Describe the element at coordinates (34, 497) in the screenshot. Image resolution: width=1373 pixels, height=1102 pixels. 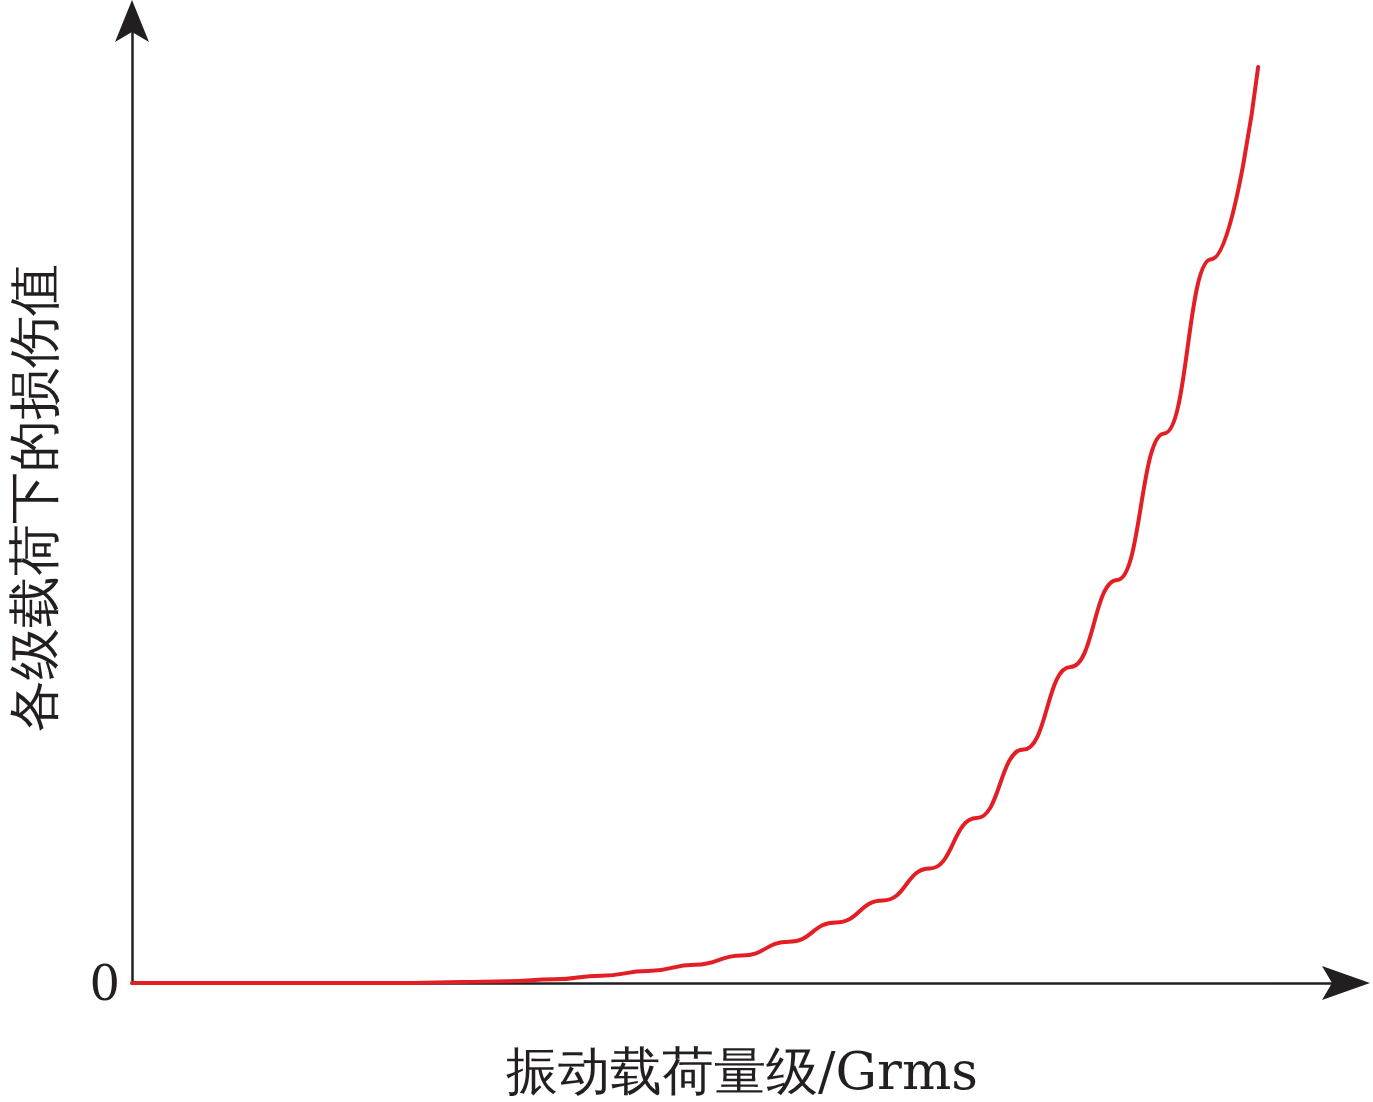
I see `y-axis-title: 各级载荷下的损伤值` at that location.